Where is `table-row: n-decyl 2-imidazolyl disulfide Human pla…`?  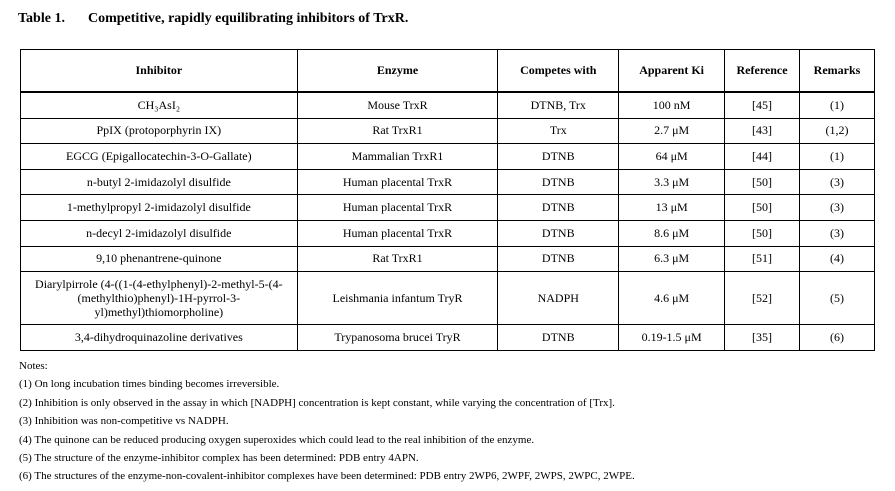 table-row: n-decyl 2-imidazolyl disulfide Human pla… is located at coordinates (447, 233).